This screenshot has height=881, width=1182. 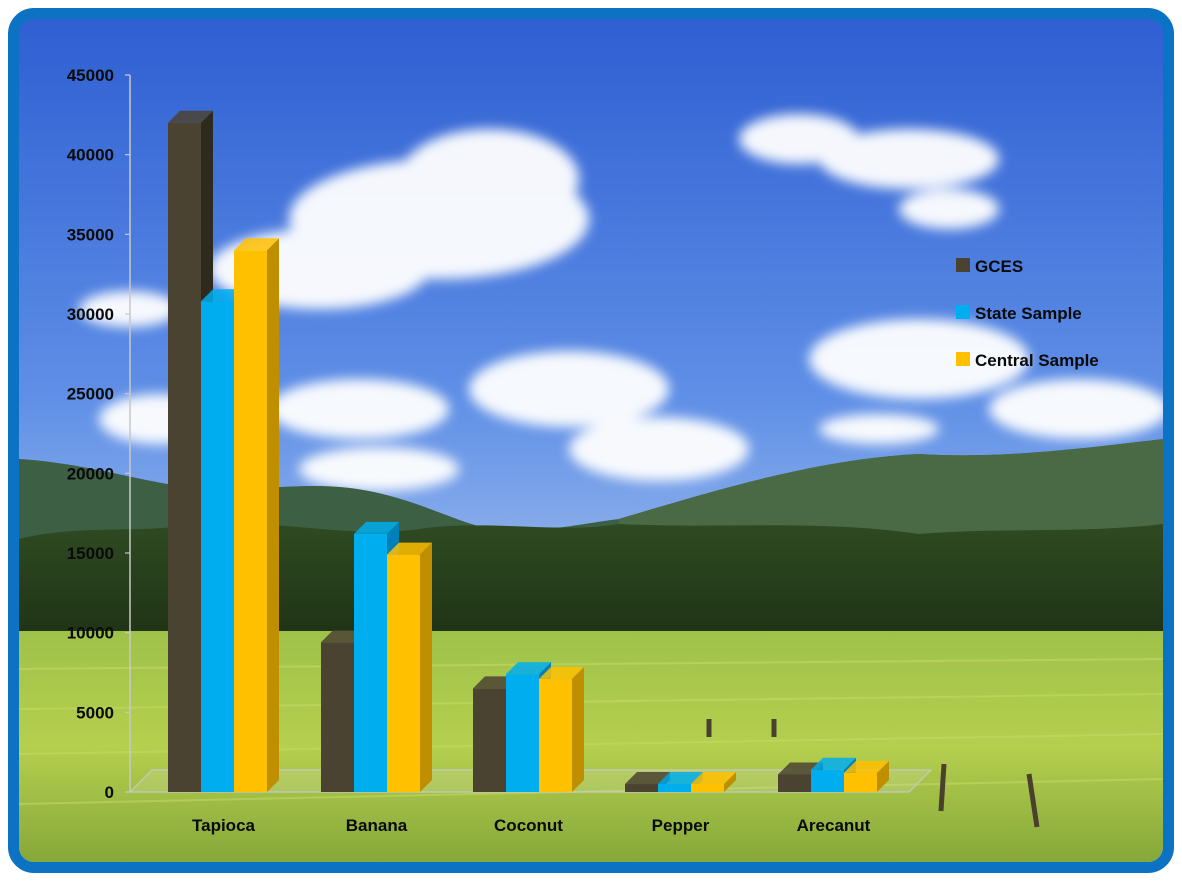 I want to click on y-tick-label: 20000, so click(x=90, y=473).